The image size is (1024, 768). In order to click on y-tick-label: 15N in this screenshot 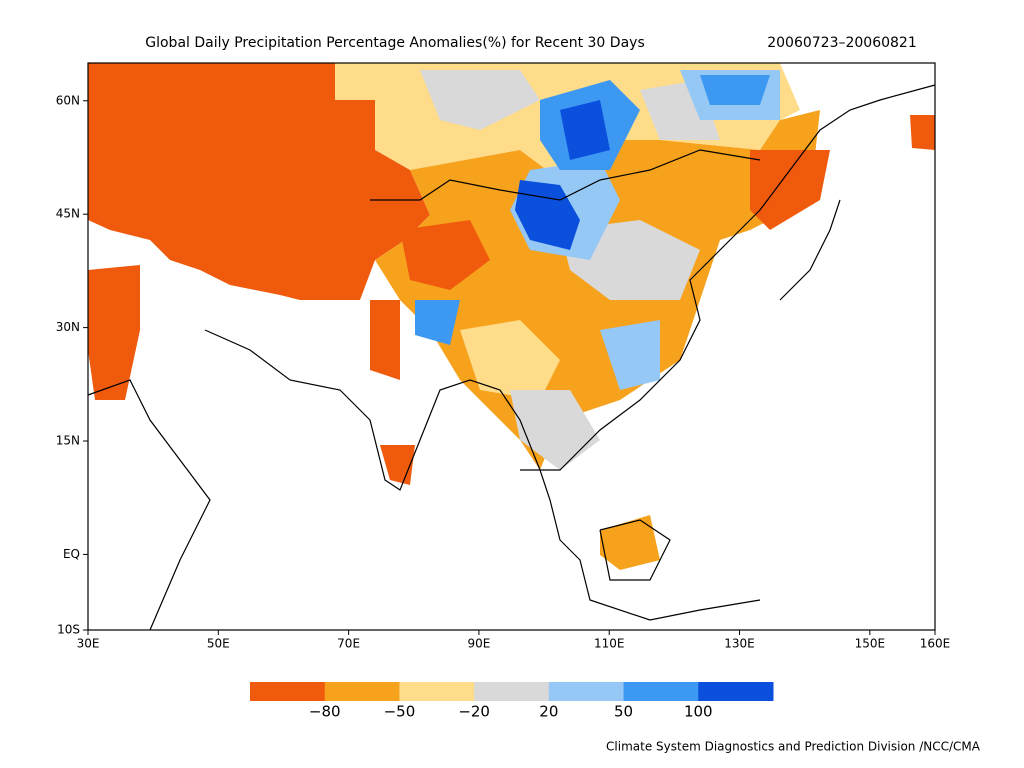, I will do `click(68, 441)`.